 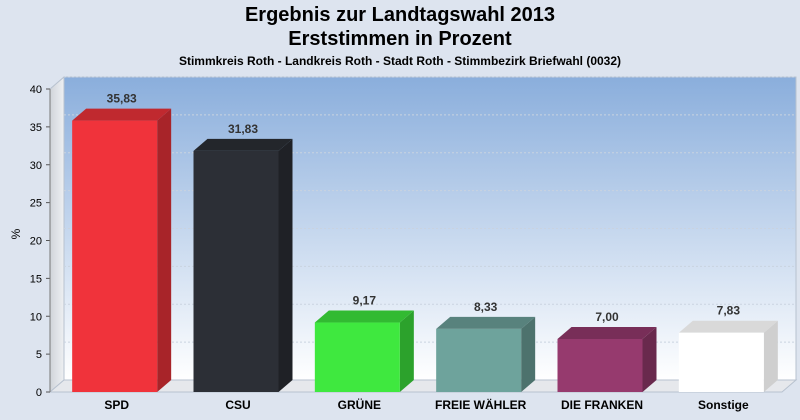 I want to click on y-tick-label: 25, so click(x=36, y=204).